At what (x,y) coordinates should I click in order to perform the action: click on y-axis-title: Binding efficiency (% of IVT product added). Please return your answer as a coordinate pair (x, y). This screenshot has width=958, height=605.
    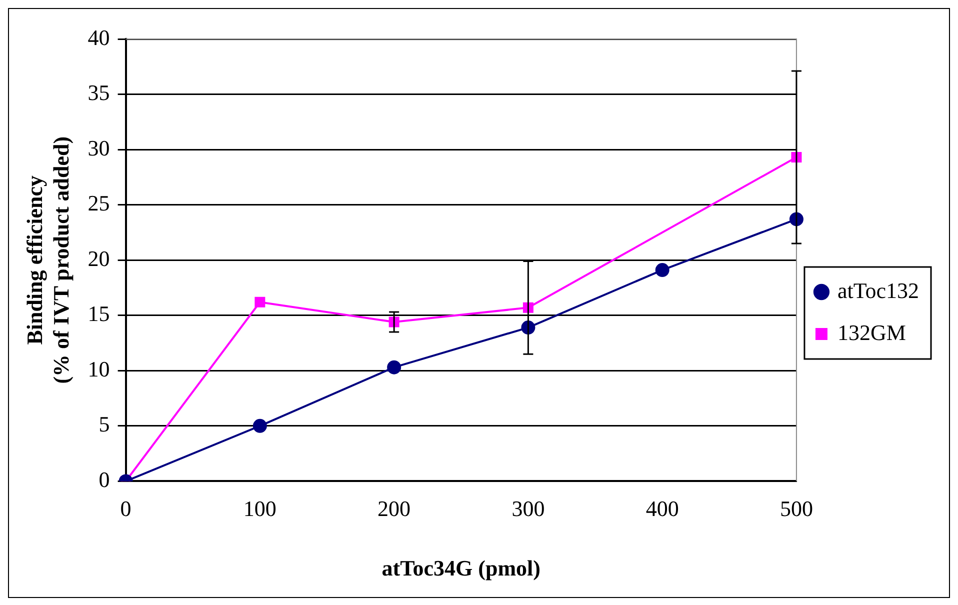
    Looking at the image, I should click on (48, 260).